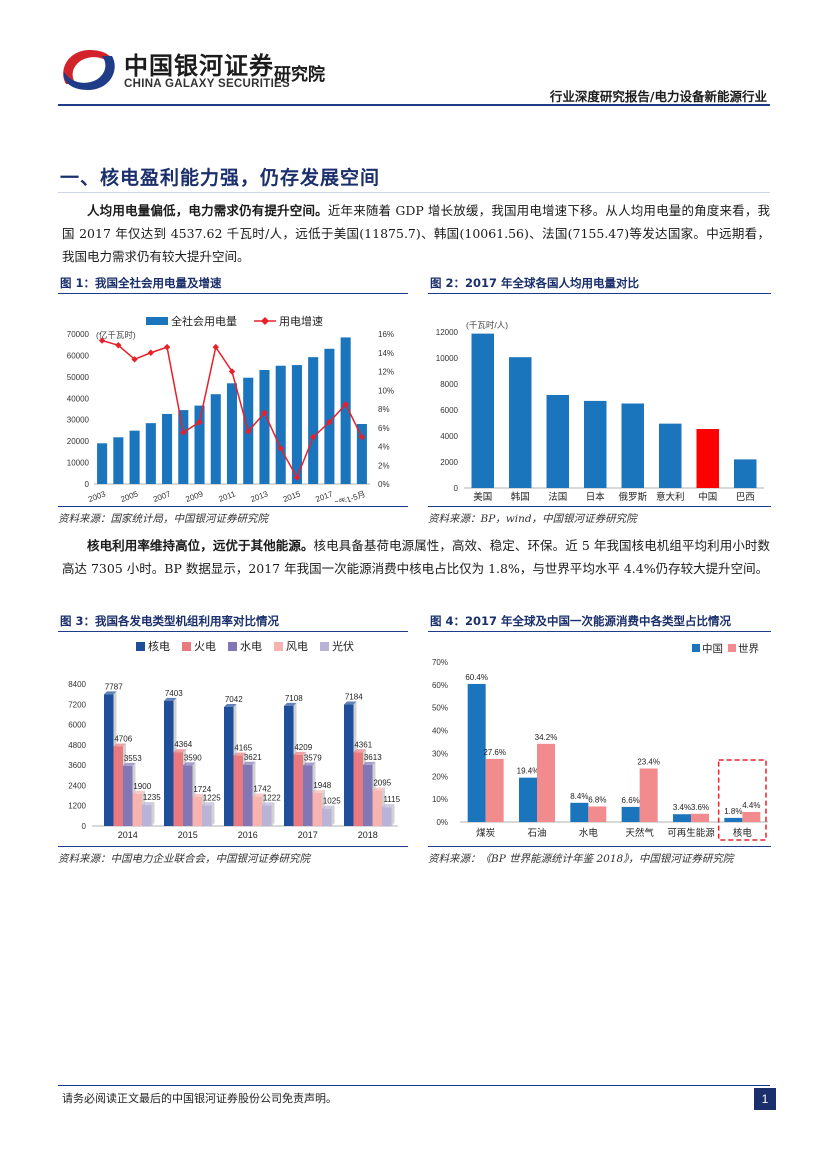 This screenshot has width=827, height=1169. I want to click on bar-风电-2014, so click(137, 809).